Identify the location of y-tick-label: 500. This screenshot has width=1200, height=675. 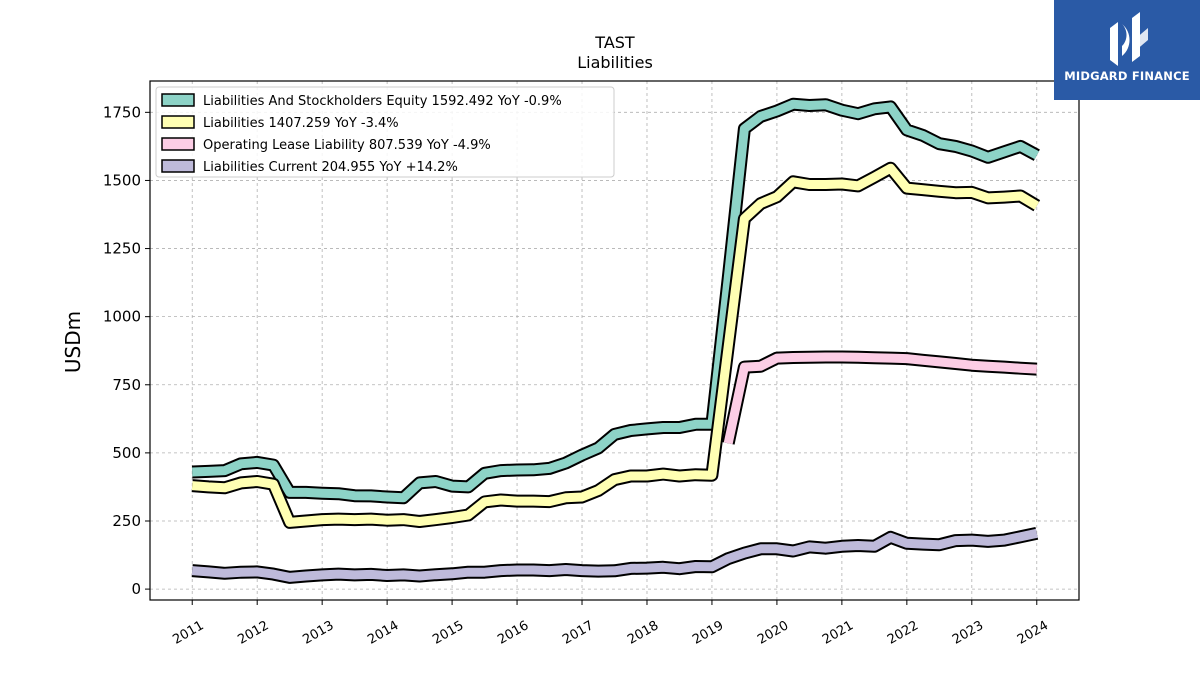
(126, 453).